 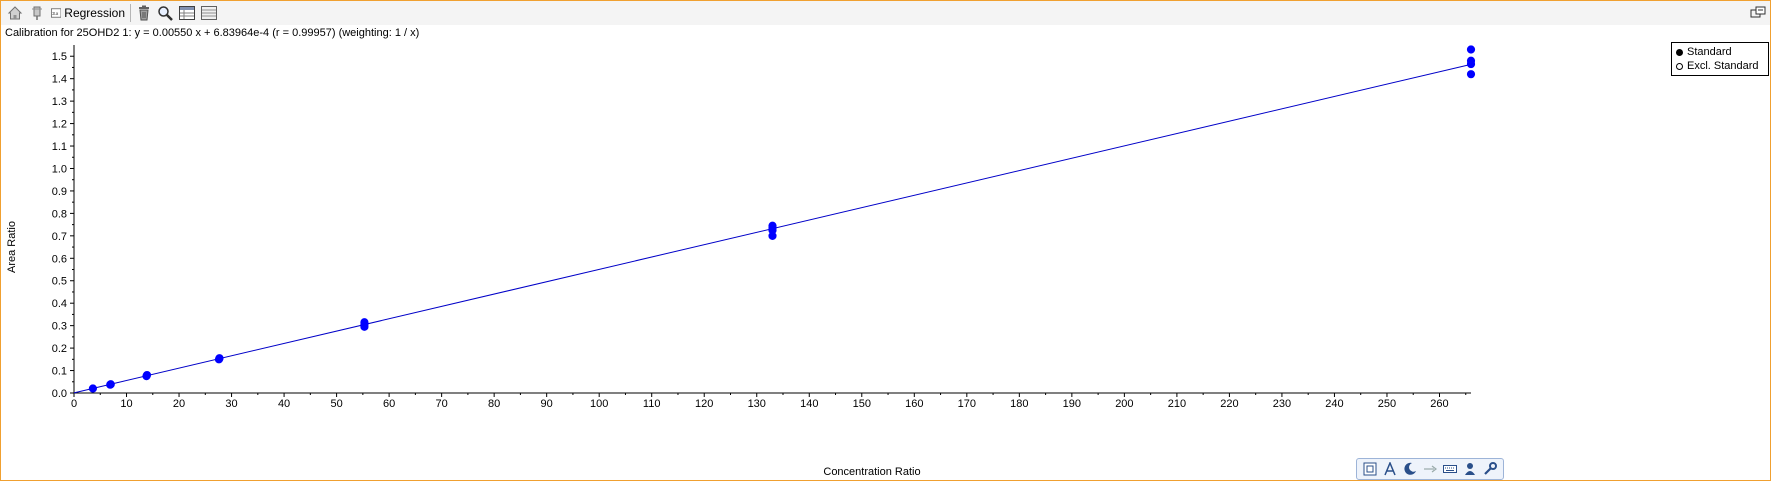 What do you see at coordinates (547, 404) in the screenshot?
I see `x-tick-label: 90` at bounding box center [547, 404].